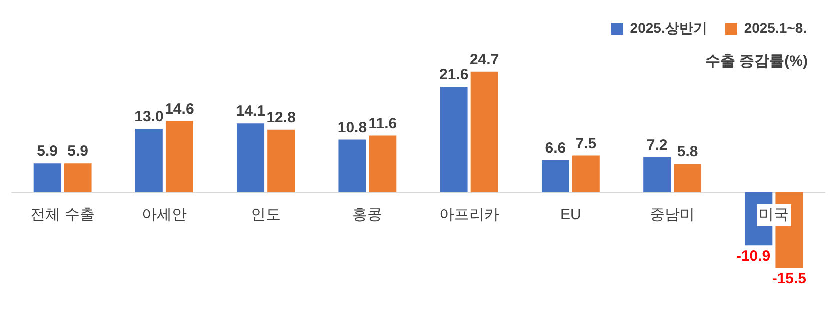 The height and width of the screenshot is (324, 835). Describe the element at coordinates (555, 148) in the screenshot. I see `data-label: 6.6` at that location.